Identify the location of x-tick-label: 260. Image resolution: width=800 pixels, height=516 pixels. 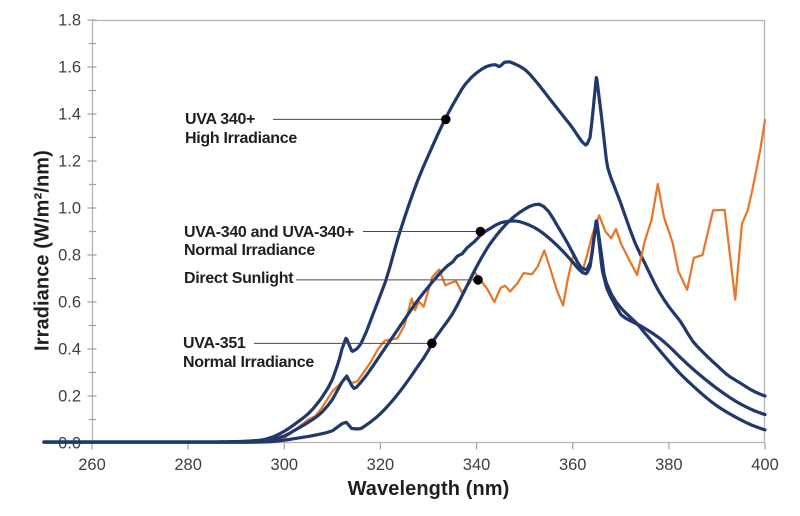
(92, 465).